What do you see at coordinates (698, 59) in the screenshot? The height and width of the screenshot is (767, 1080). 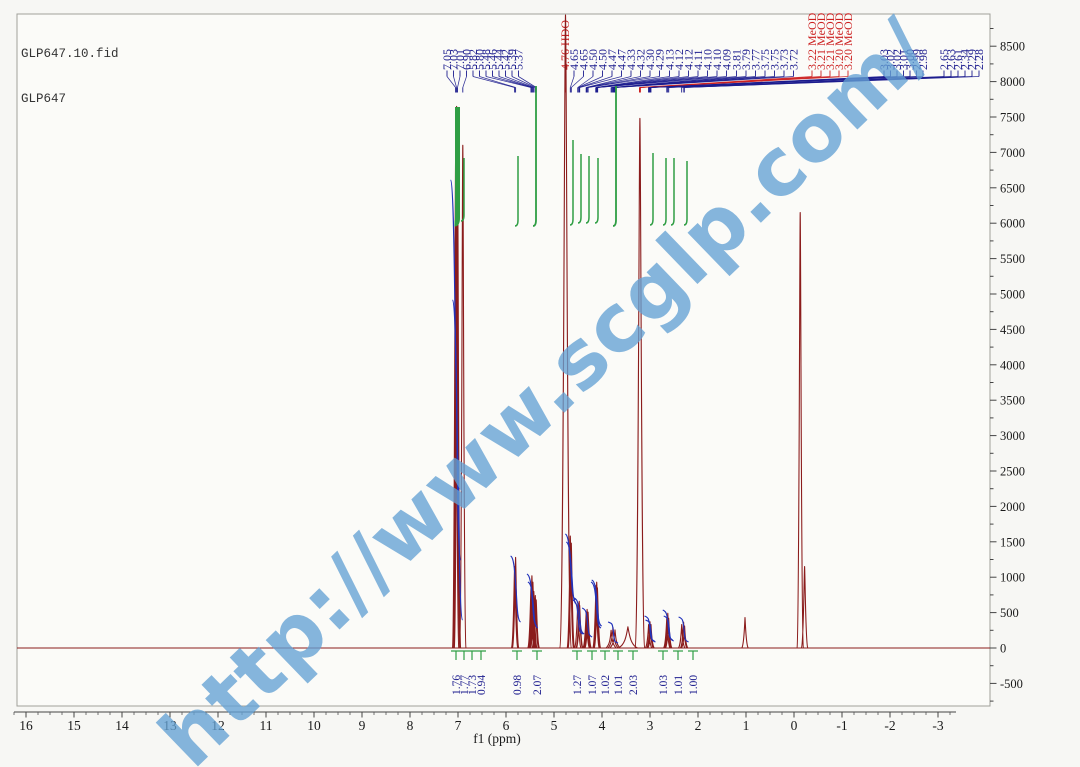 I see `peak-label: 4.11` at bounding box center [698, 59].